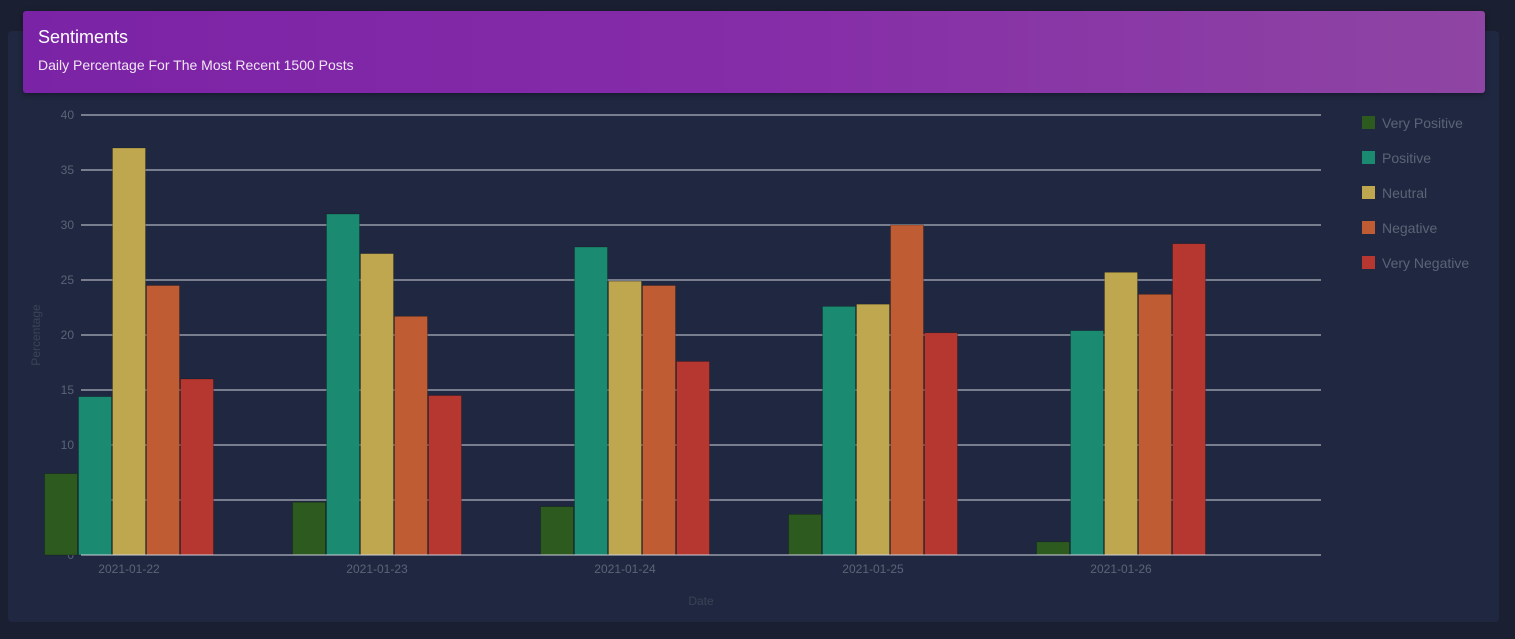 The width and height of the screenshot is (1515, 639). Describe the element at coordinates (68, 115) in the screenshot. I see `y-tick-label: 40` at that location.